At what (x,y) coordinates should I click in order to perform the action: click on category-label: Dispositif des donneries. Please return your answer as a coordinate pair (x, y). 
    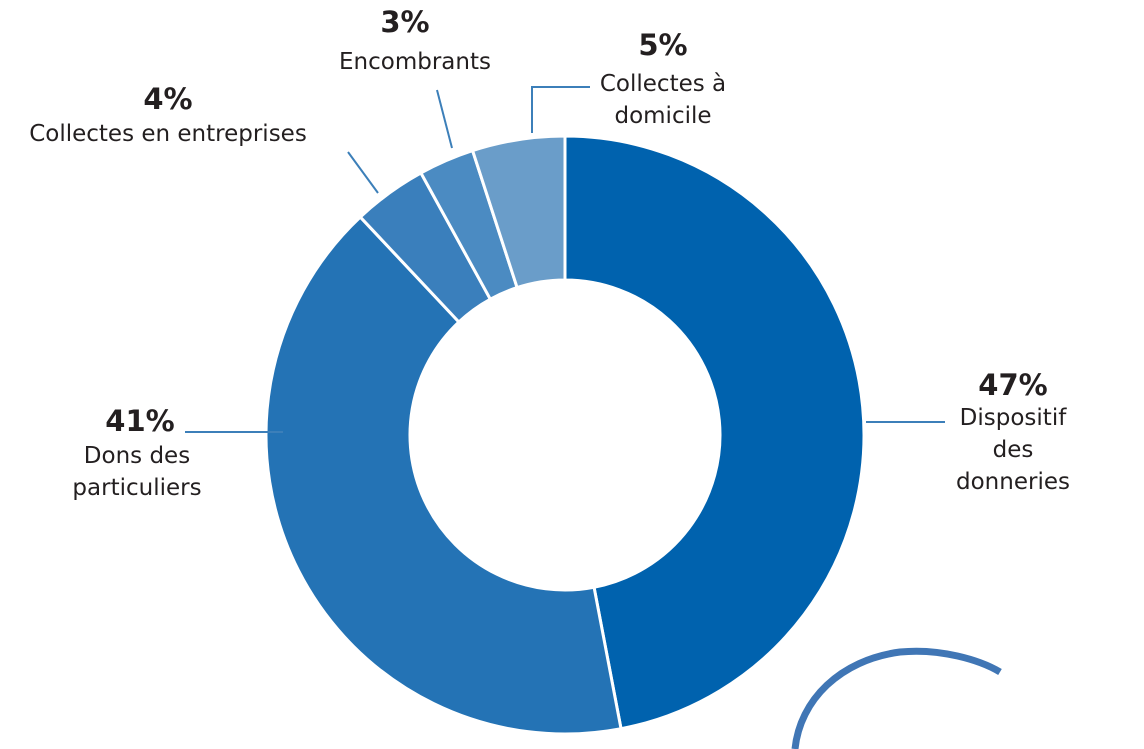
    Looking at the image, I should click on (1013, 450).